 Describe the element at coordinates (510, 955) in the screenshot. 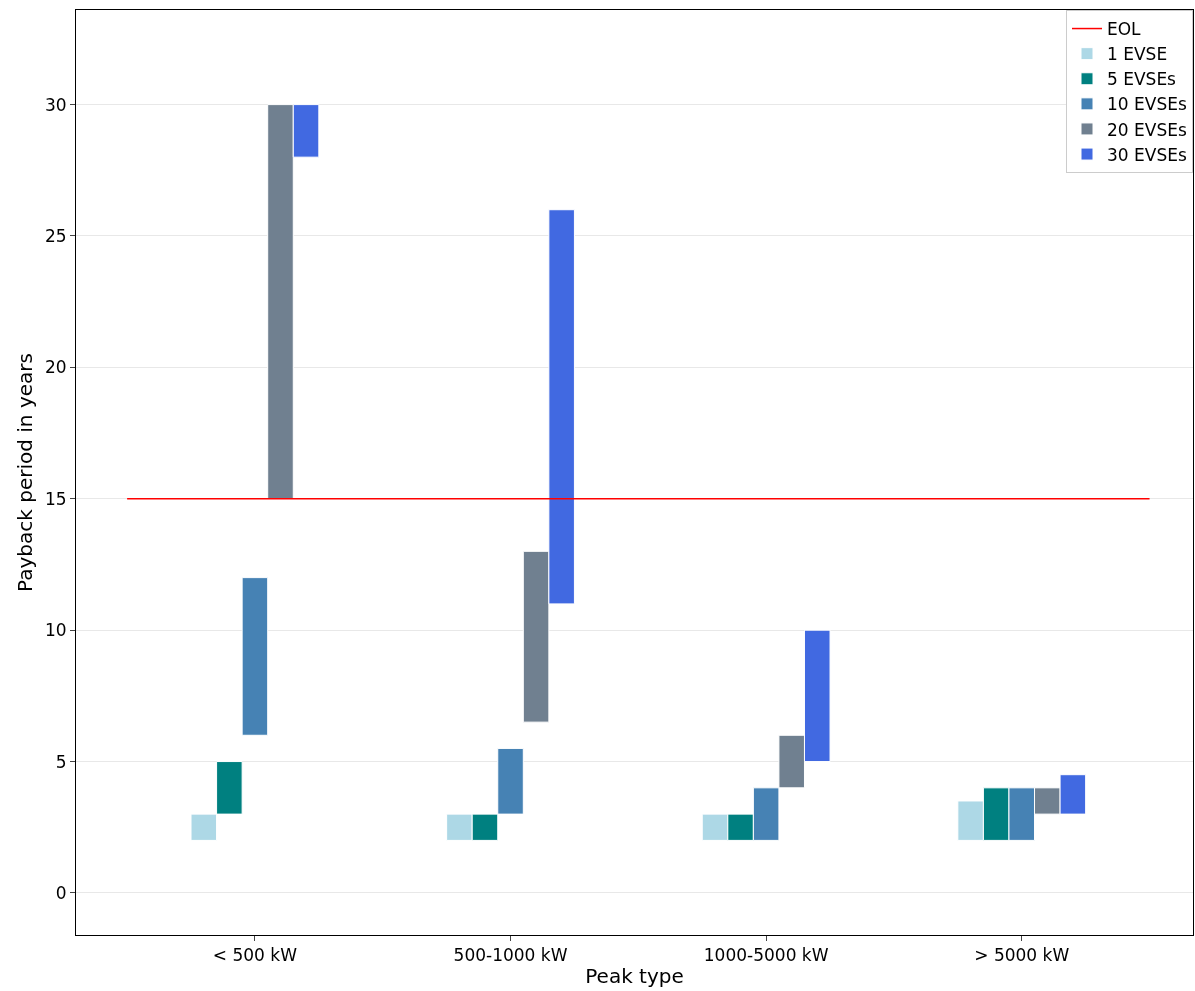

I see `x-tick-label: 500-1000 kW` at that location.